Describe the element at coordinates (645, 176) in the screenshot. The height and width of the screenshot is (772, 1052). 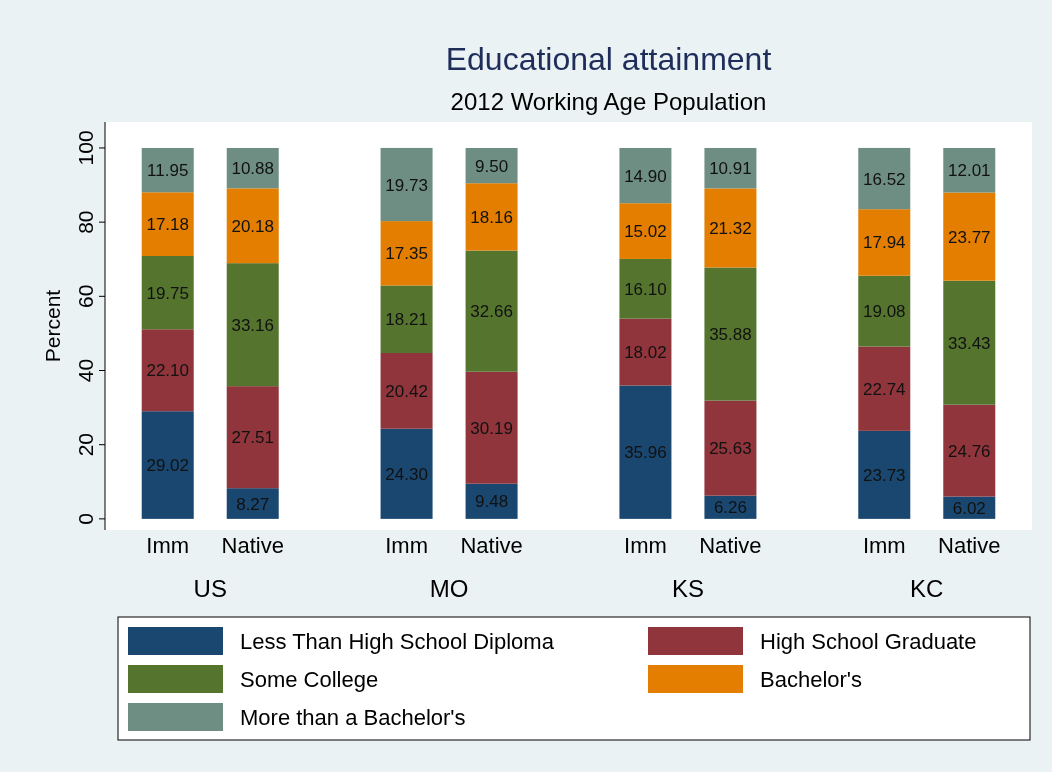
I see `data-label: 14.90` at that location.